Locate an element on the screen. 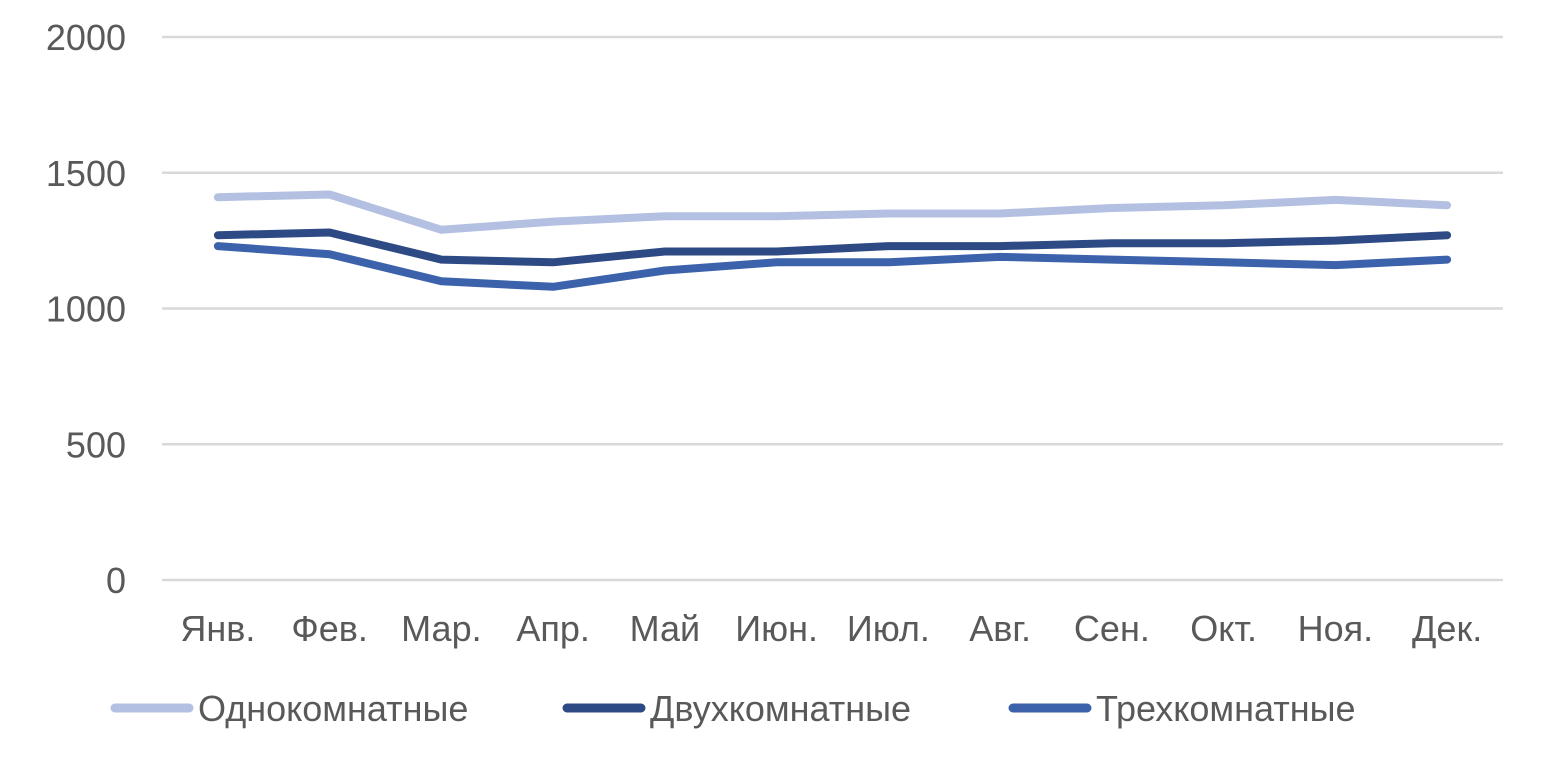  series-lines is located at coordinates (832, 240).